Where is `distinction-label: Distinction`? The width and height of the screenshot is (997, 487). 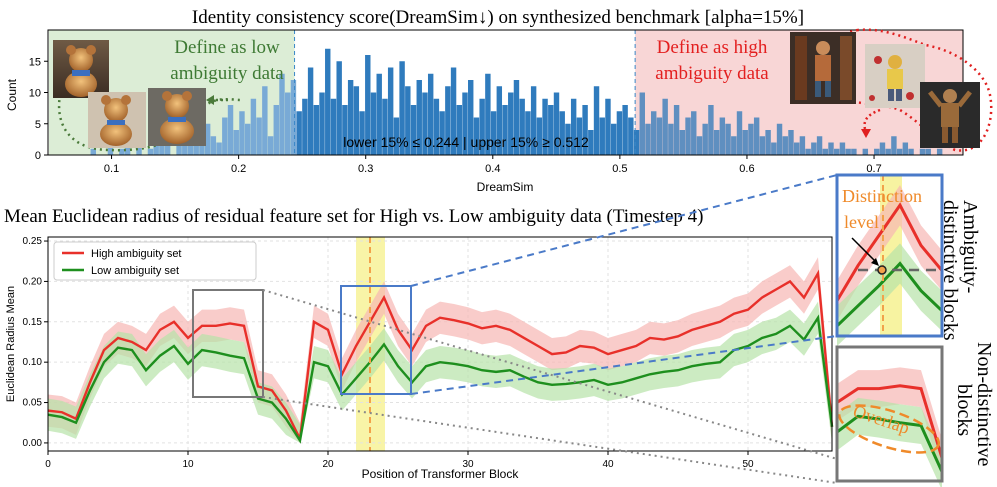
distinction-label: Distinction is located at coordinates (882, 196).